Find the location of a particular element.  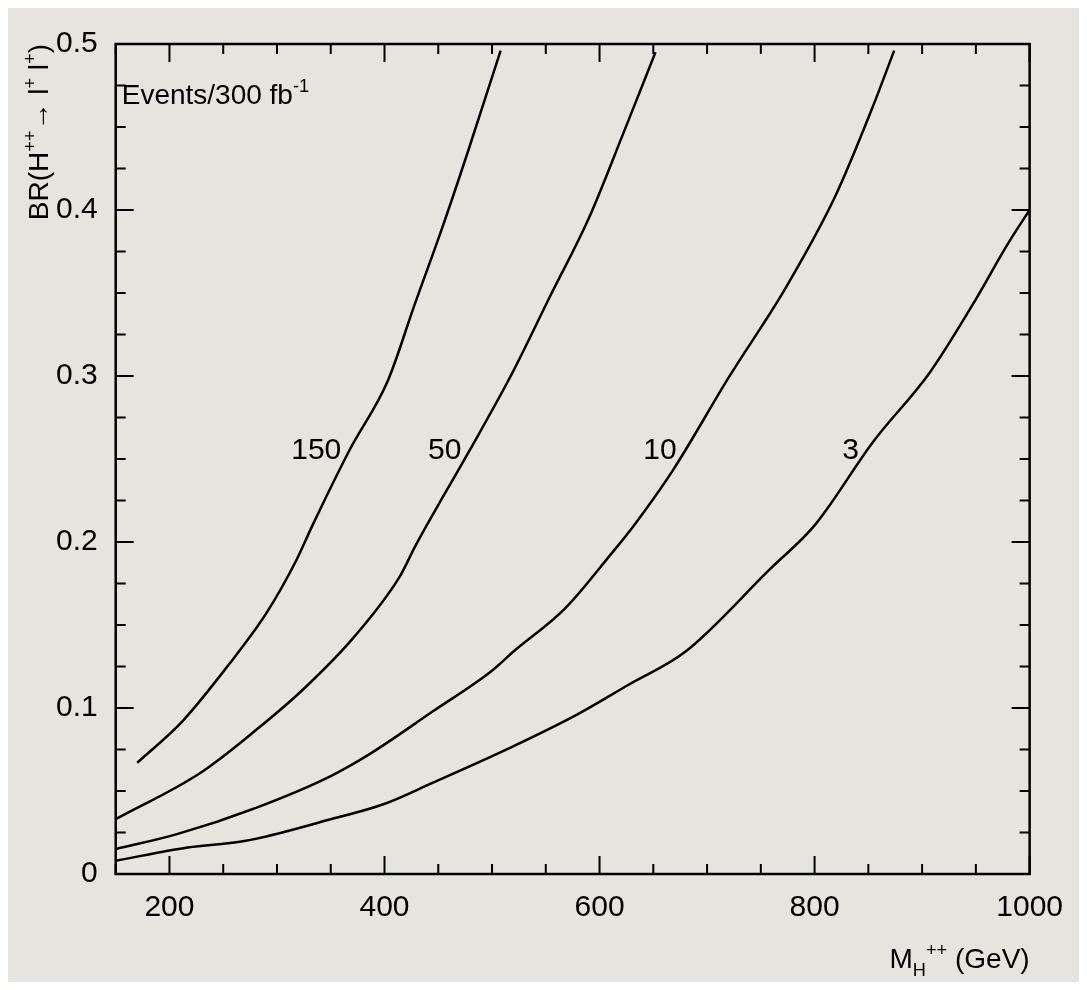

x-tick-label: 600 is located at coordinates (599, 906).